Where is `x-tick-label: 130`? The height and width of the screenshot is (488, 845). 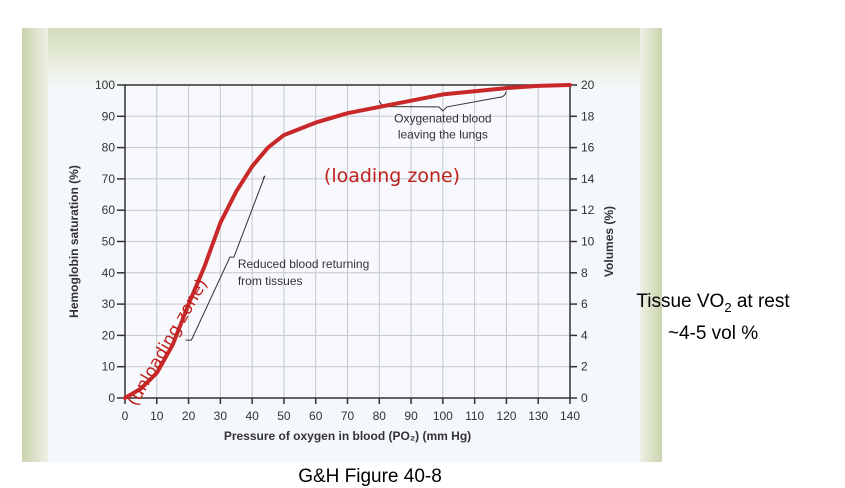 x-tick-label: 130 is located at coordinates (538, 416).